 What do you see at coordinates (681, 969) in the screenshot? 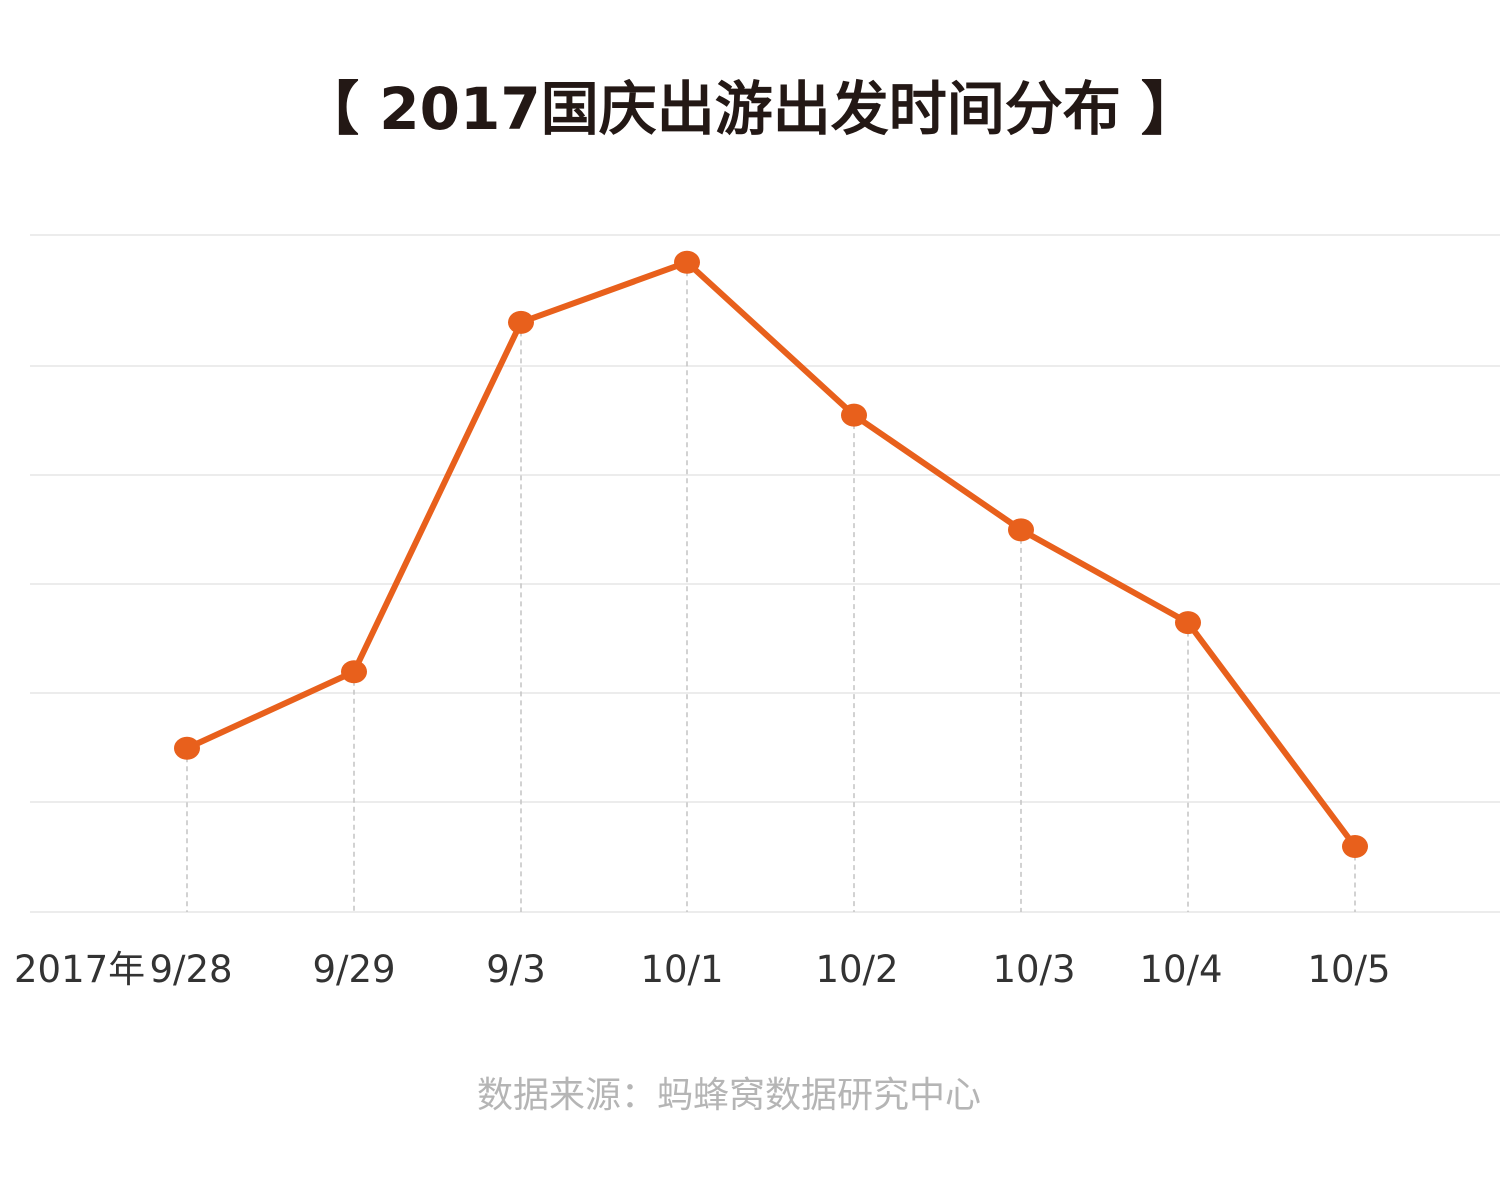
I see `x-tick-label: 10/1` at bounding box center [681, 969].